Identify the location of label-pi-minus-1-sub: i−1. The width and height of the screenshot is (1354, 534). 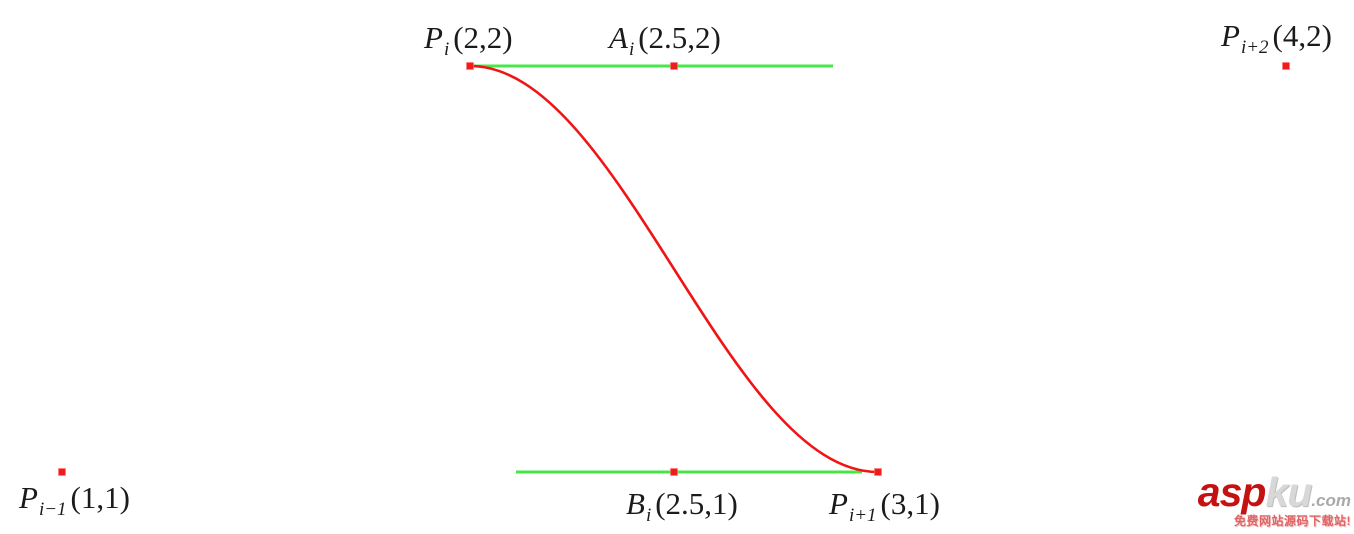
(52, 509).